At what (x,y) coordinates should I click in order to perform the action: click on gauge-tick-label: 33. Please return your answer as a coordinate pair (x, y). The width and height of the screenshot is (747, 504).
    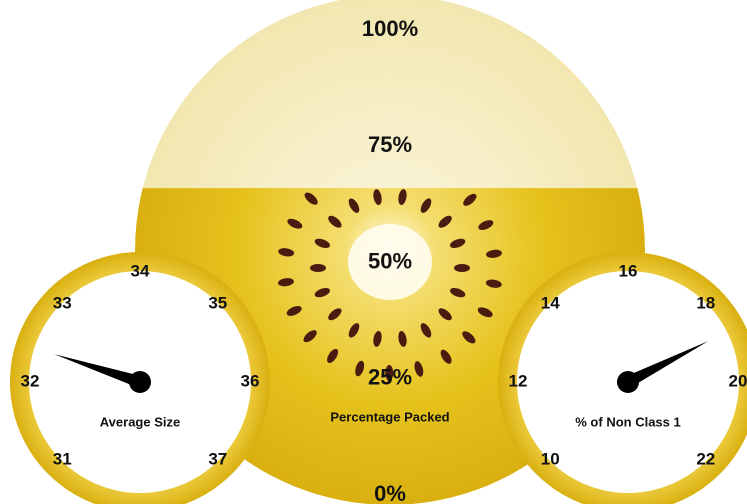
    Looking at the image, I should click on (62, 303).